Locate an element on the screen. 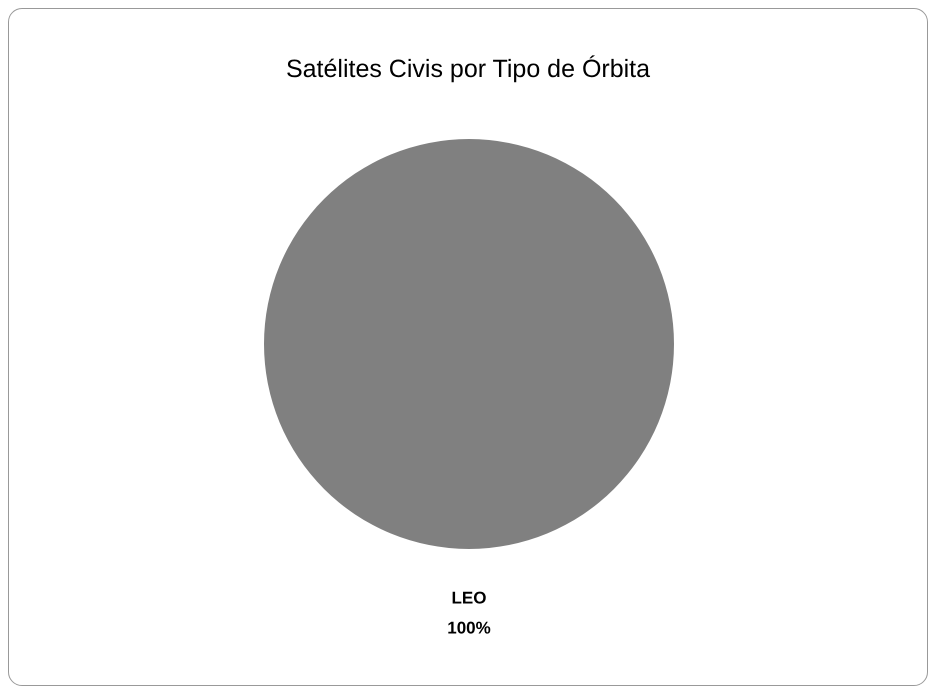 The image size is (940, 698). chart-title: Satélites Civis por Tipo de Órbita is located at coordinates (468, 69).